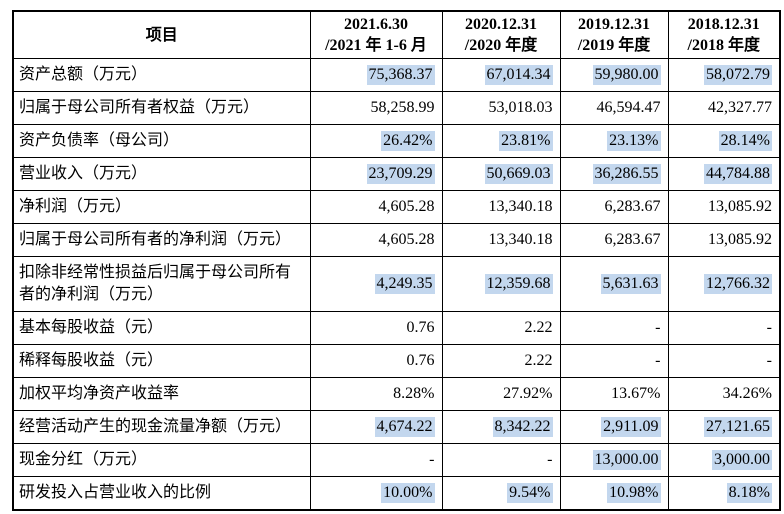  I want to click on value: 2.22, so click(538, 327).